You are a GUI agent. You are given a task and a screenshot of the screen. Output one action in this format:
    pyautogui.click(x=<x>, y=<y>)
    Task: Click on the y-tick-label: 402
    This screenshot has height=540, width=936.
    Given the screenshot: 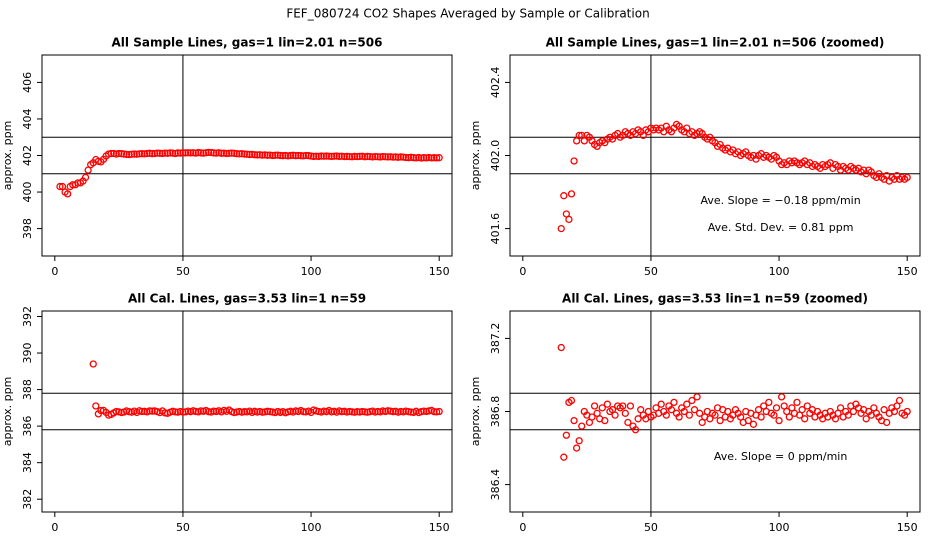 What is the action you would take?
    pyautogui.click(x=27, y=155)
    